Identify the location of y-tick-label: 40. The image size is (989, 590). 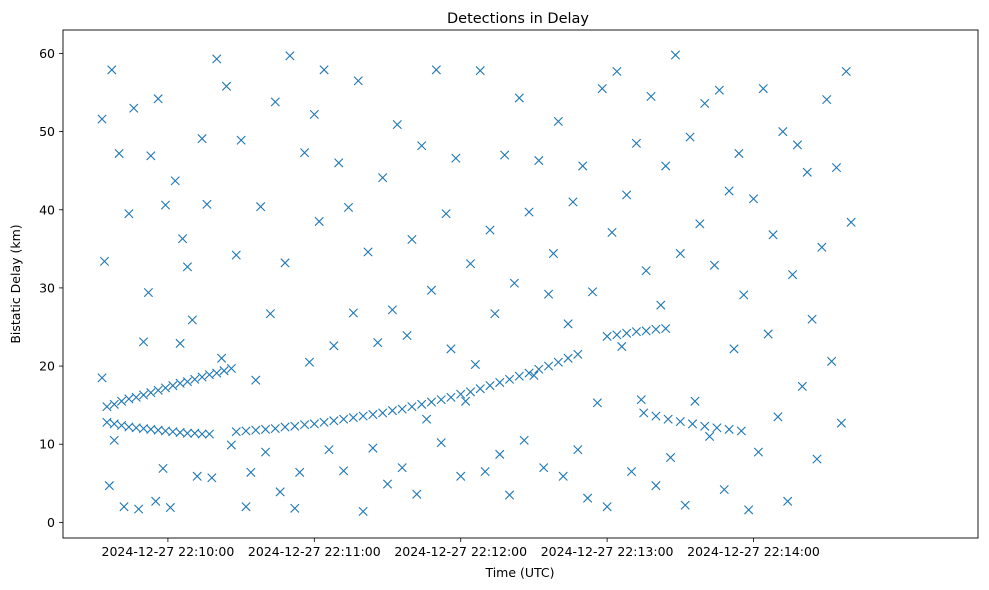
(47, 209).